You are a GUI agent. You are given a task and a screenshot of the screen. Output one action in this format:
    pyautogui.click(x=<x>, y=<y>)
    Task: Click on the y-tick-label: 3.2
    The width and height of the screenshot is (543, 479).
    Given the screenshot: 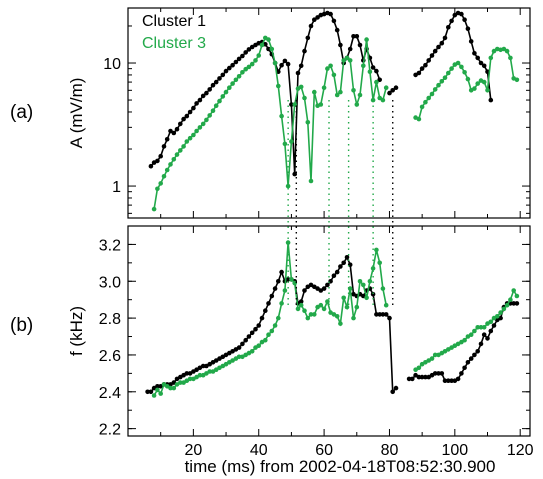 What is the action you would take?
    pyautogui.click(x=110, y=245)
    